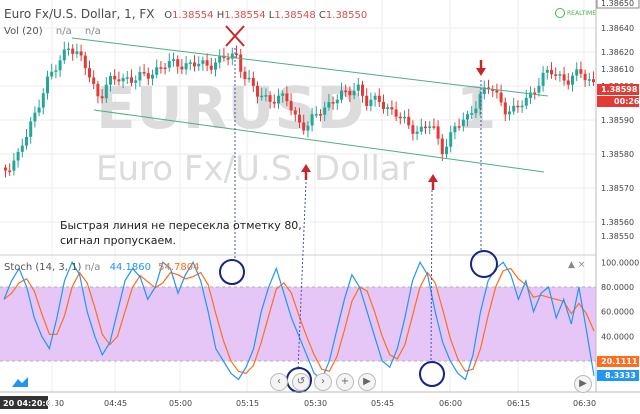 This screenshot has width=640, height=414. I want to click on ohlc-values: O1.38554 H1.38554 L1.38548 C1.38550, so click(266, 15).